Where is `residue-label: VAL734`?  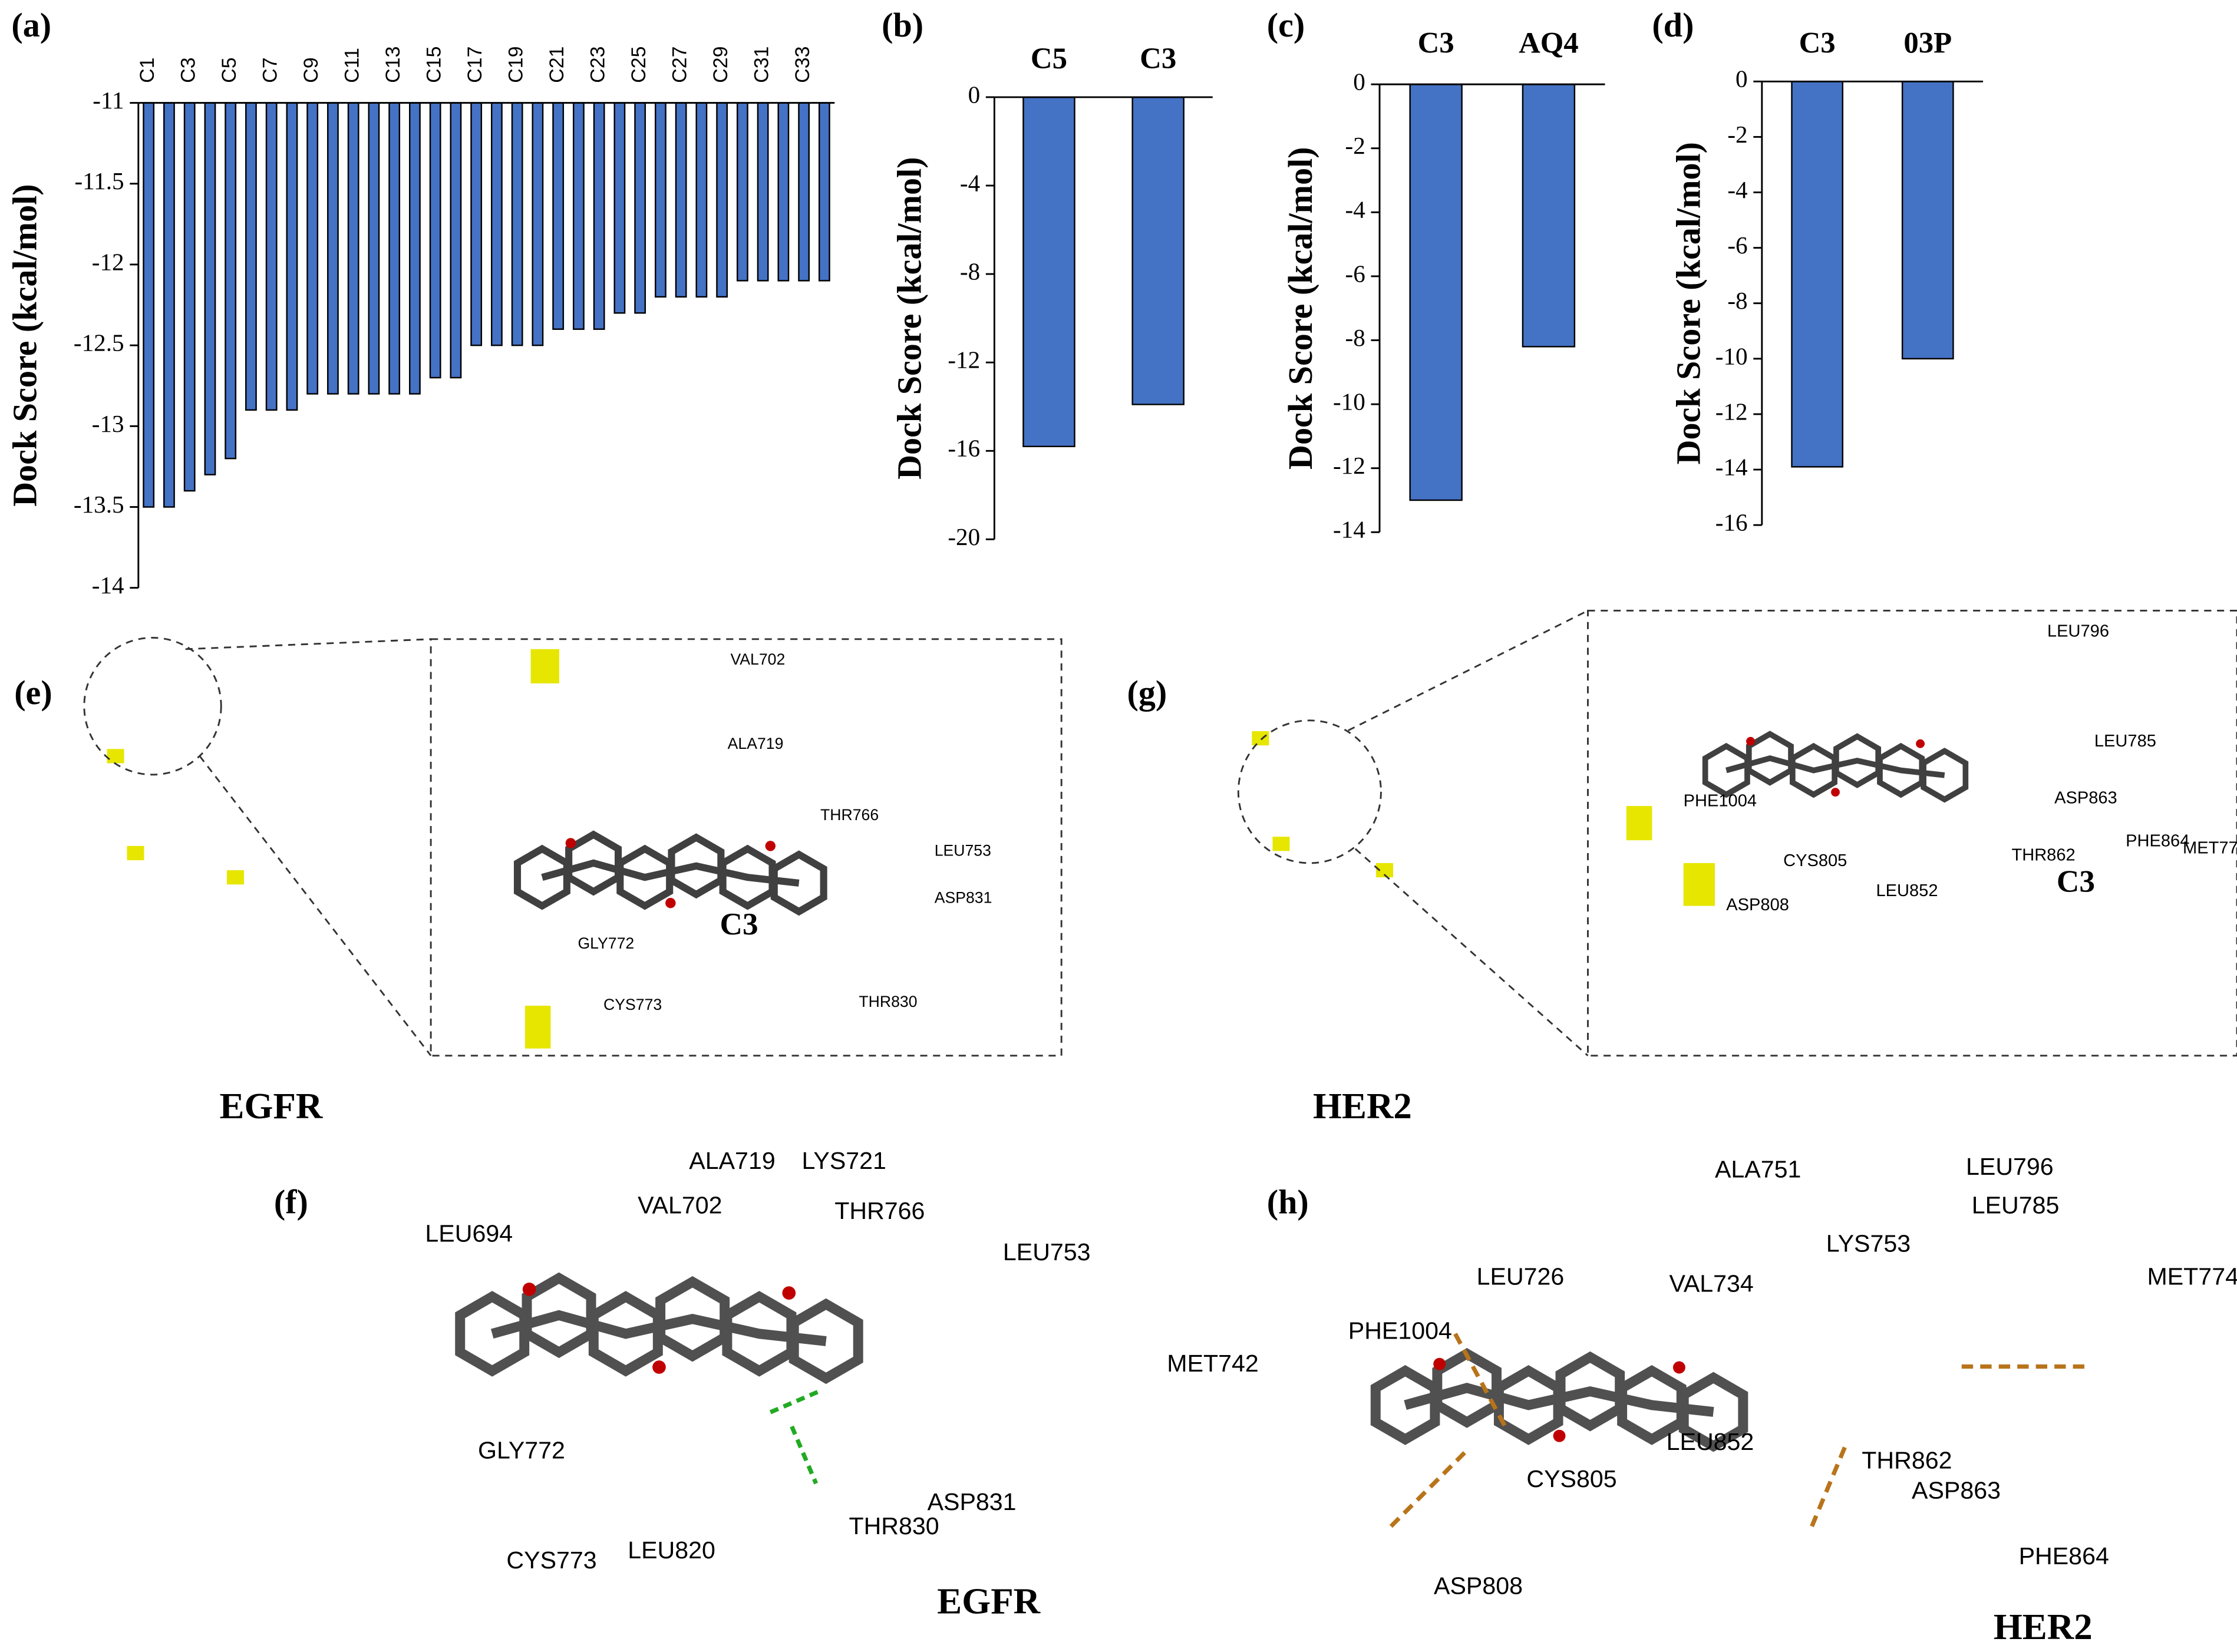
residue-label: VAL734 is located at coordinates (1711, 1283).